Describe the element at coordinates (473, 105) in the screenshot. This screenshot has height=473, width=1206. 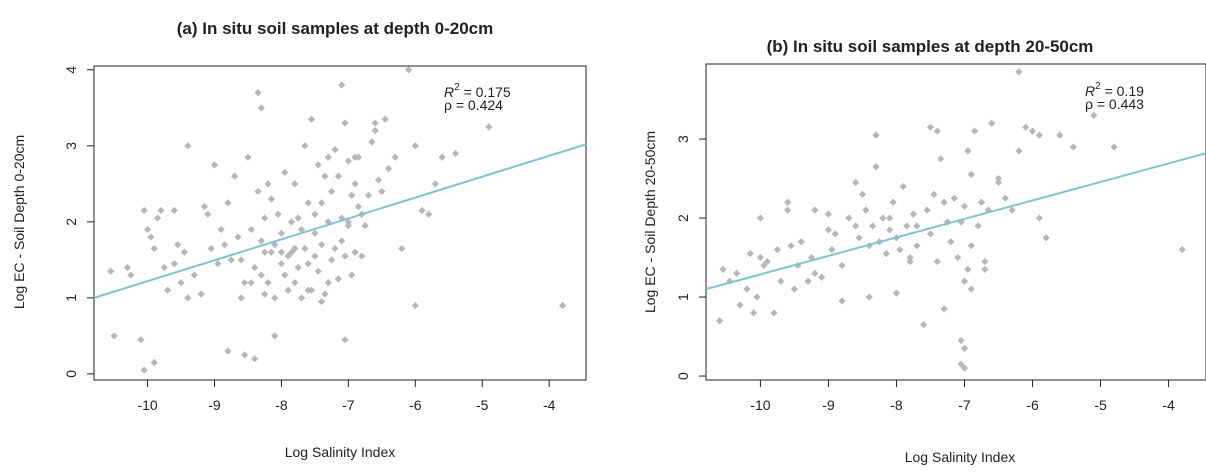
I see `panel-a-rho-annotation: ρ = 0.424` at that location.